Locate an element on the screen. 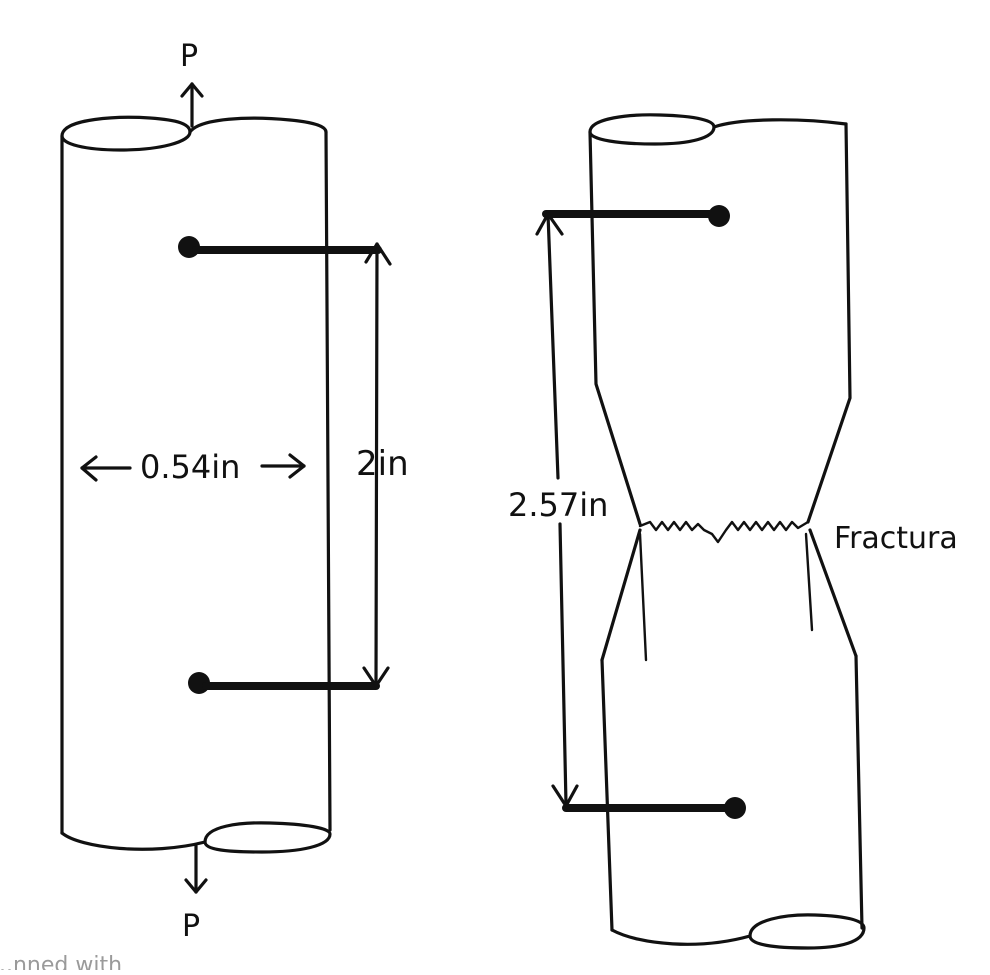  diameter-label: 0.54in is located at coordinates (190, 467).